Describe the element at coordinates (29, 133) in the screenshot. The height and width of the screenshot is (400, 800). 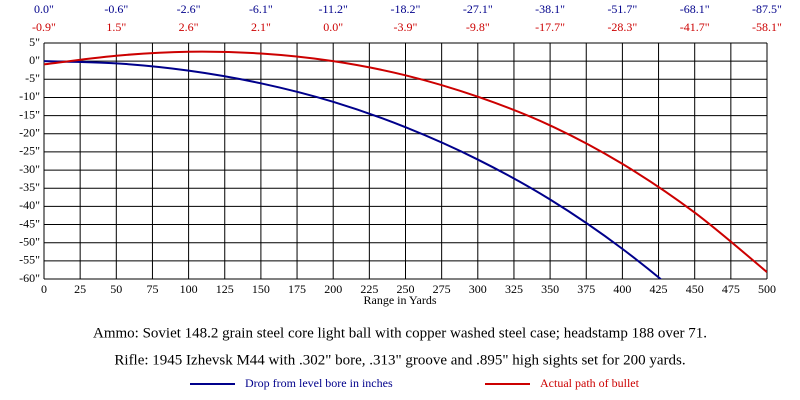
I see `y-tick-label: -20"` at that location.